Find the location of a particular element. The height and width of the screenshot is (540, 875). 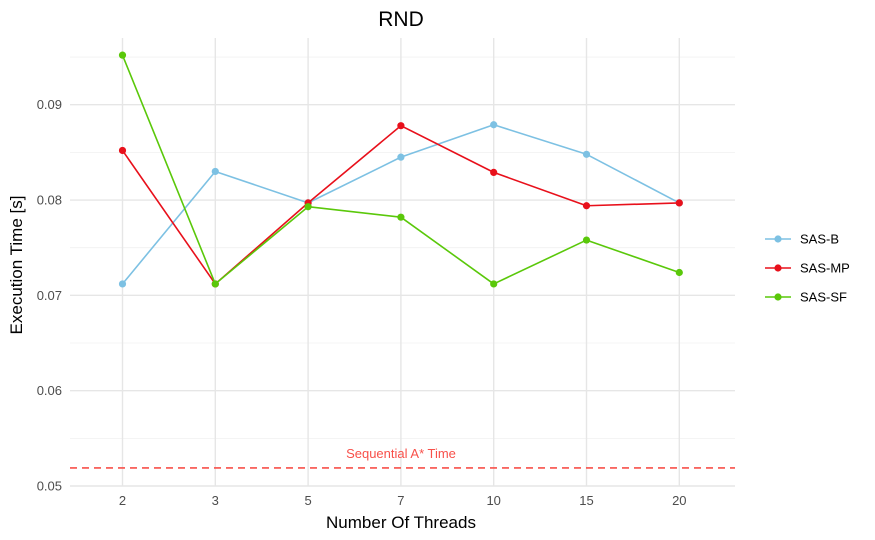

x-tick-label: 15 is located at coordinates (586, 500).